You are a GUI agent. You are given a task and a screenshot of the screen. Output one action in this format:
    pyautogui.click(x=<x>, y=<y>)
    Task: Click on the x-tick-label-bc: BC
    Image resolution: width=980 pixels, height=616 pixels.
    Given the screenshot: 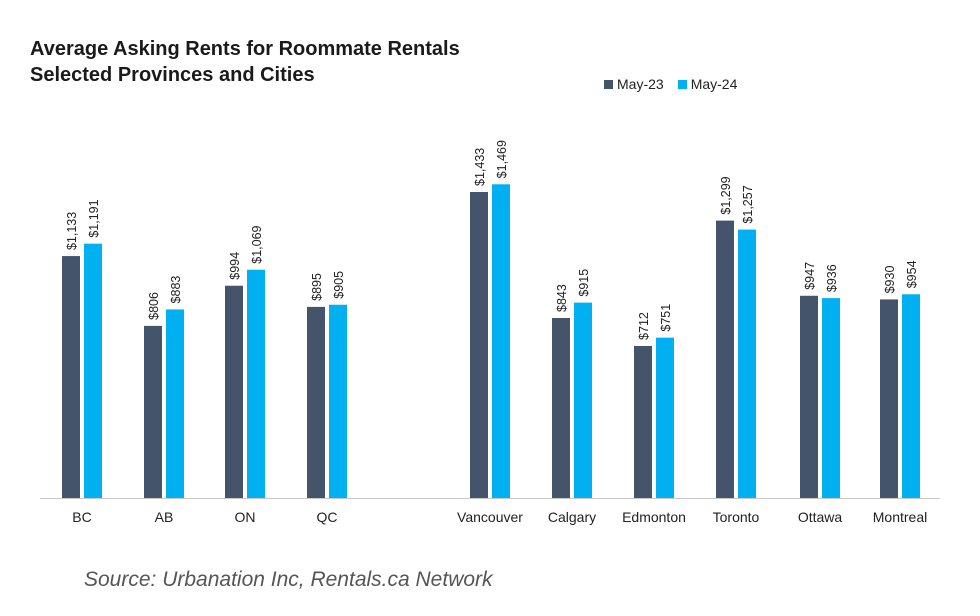 What is the action you would take?
    pyautogui.click(x=81, y=517)
    